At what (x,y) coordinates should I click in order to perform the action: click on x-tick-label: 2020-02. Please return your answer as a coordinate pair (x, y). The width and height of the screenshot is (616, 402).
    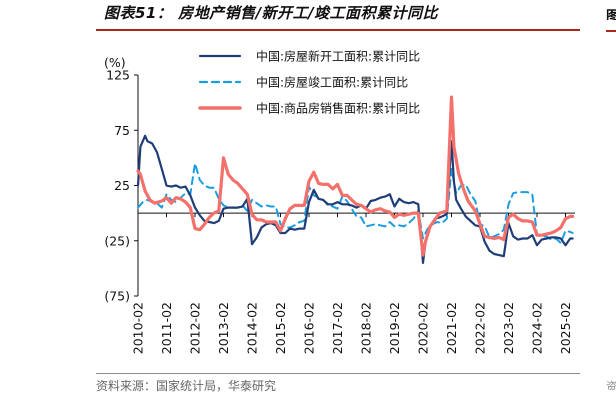
    Looking at the image, I should click on (423, 328).